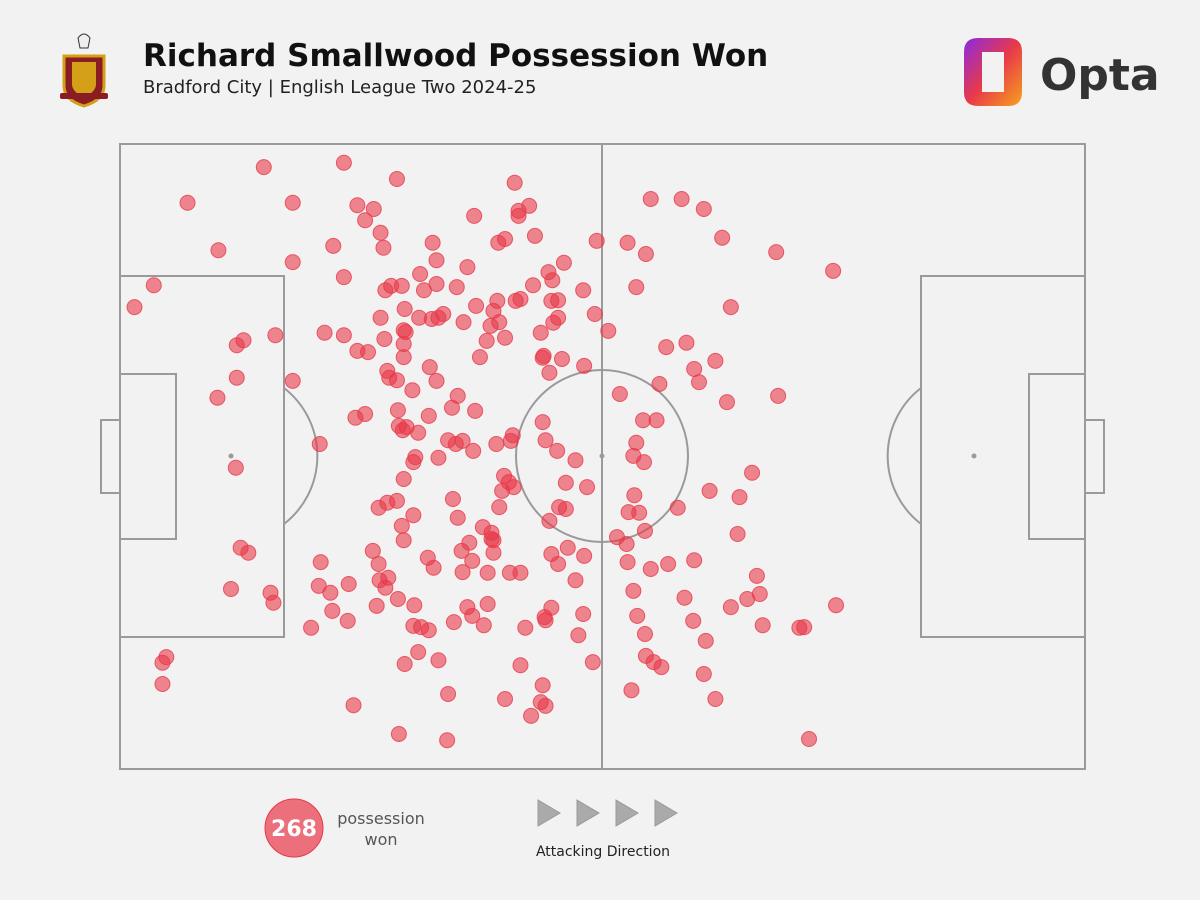 Image resolution: width=1200 pixels, height=900 pixels. I want to click on brand-logo, so click(993, 72).